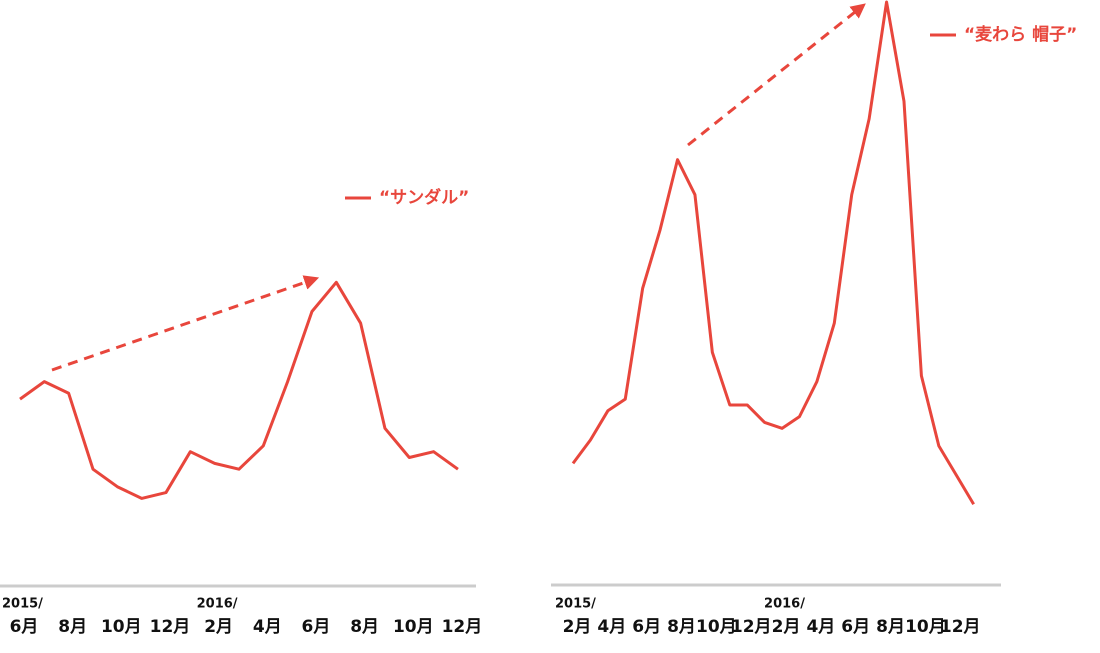  Describe the element at coordinates (424, 197) in the screenshot. I see `legend-label: “サンダル”` at that location.